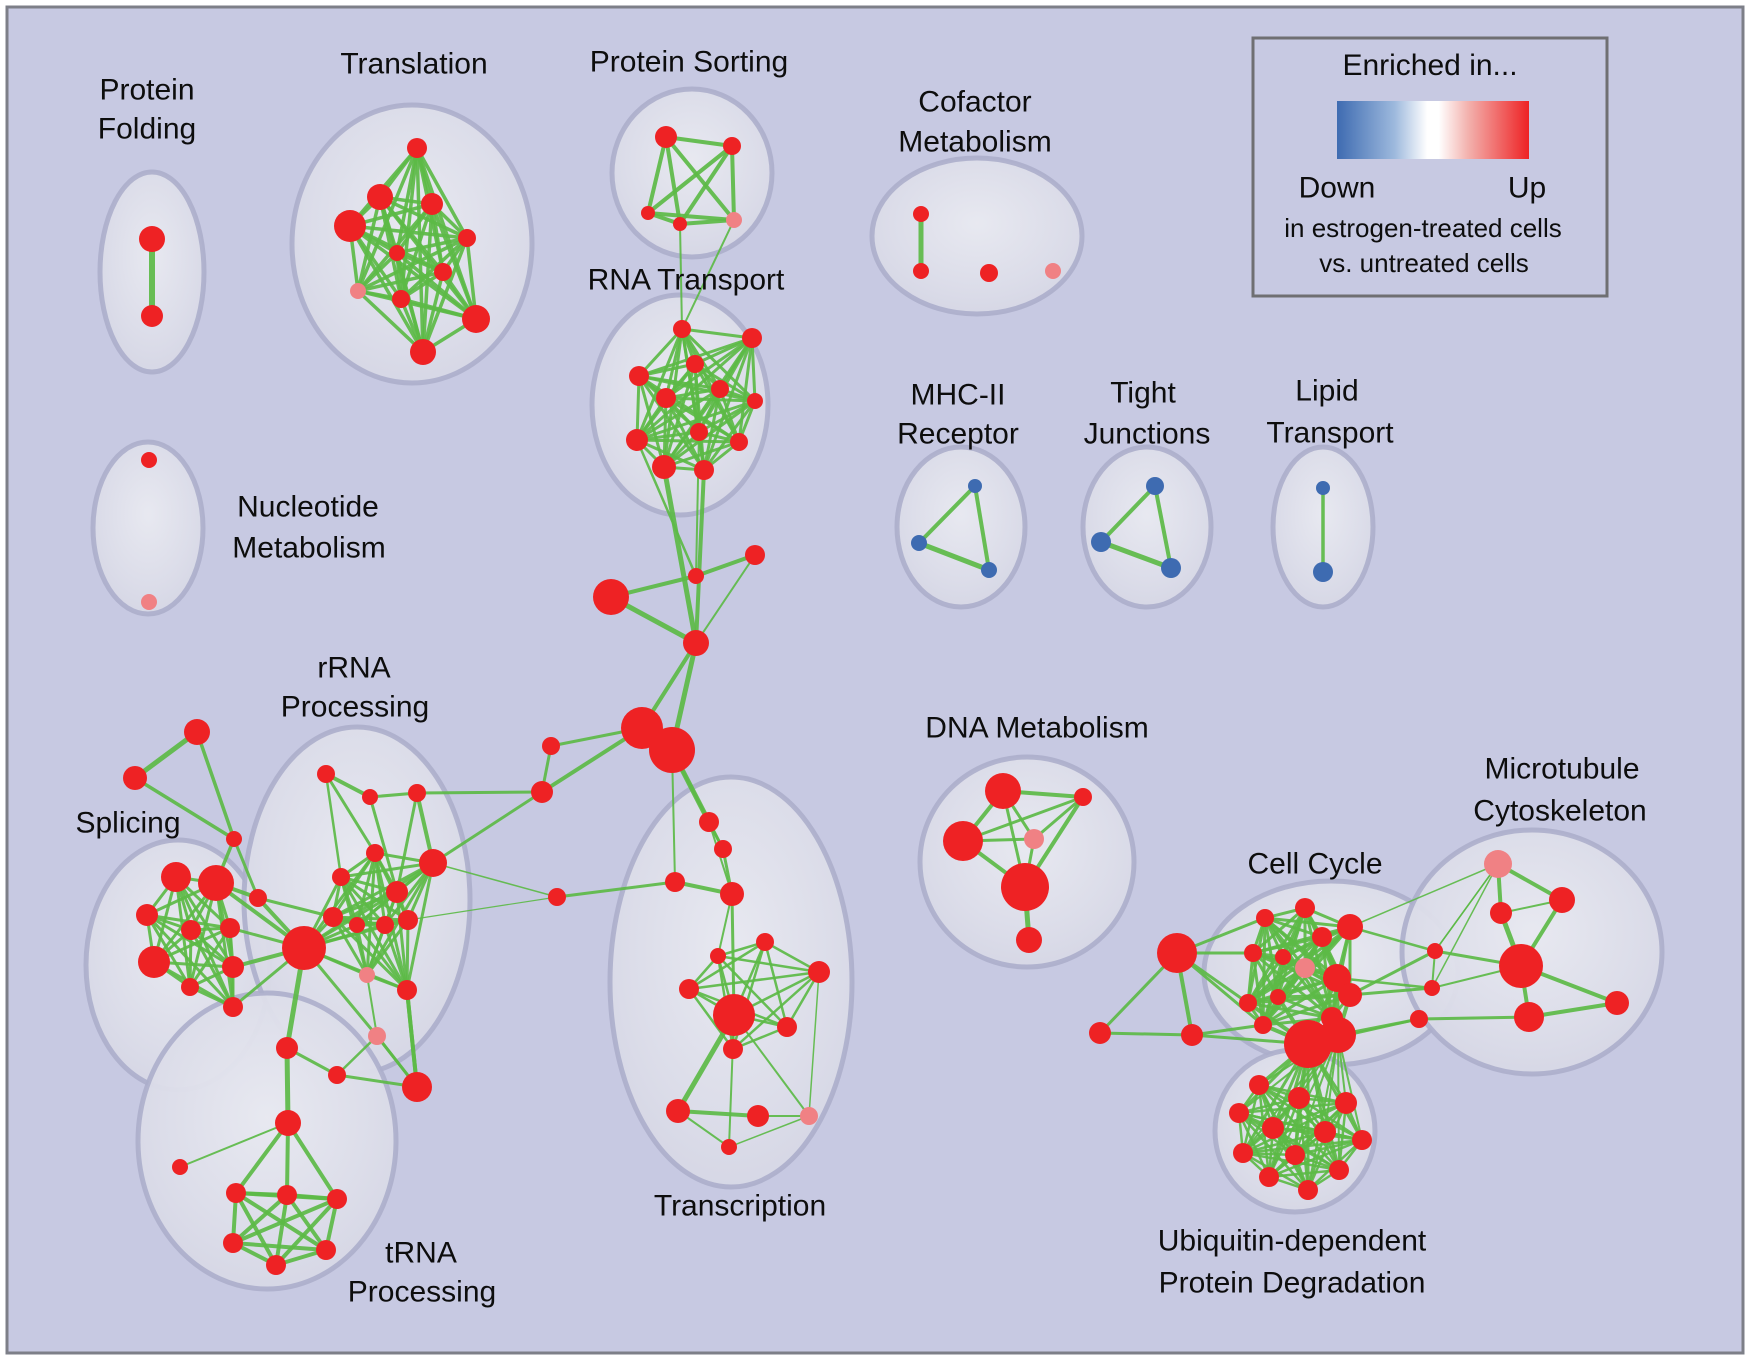  What do you see at coordinates (355, 707) in the screenshot?
I see `cluster-label-rrna-processing: Processing` at bounding box center [355, 707].